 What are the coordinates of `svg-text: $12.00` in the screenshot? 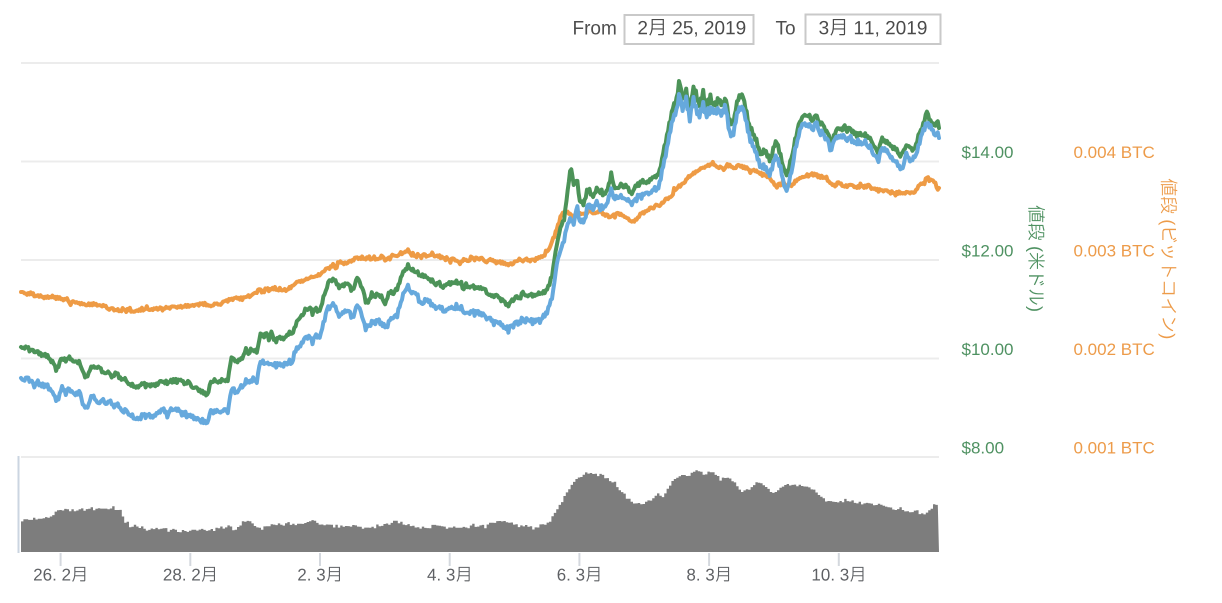 It's located at (988, 251).